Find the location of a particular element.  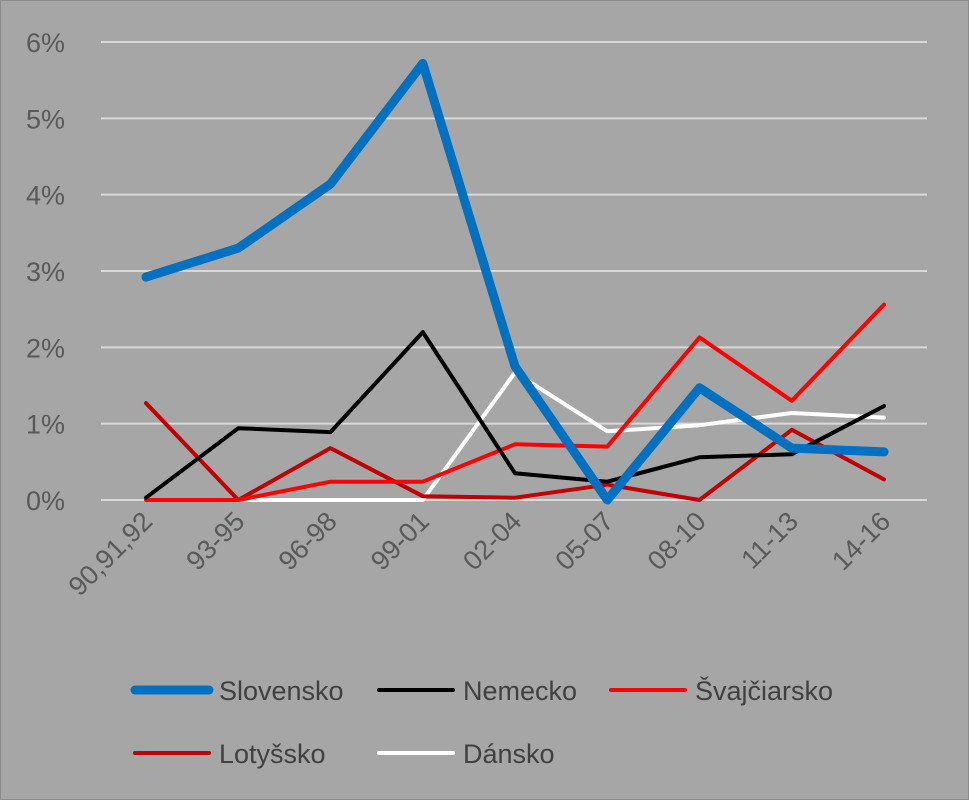

x-tick-label: 11-13 is located at coordinates (769, 540).